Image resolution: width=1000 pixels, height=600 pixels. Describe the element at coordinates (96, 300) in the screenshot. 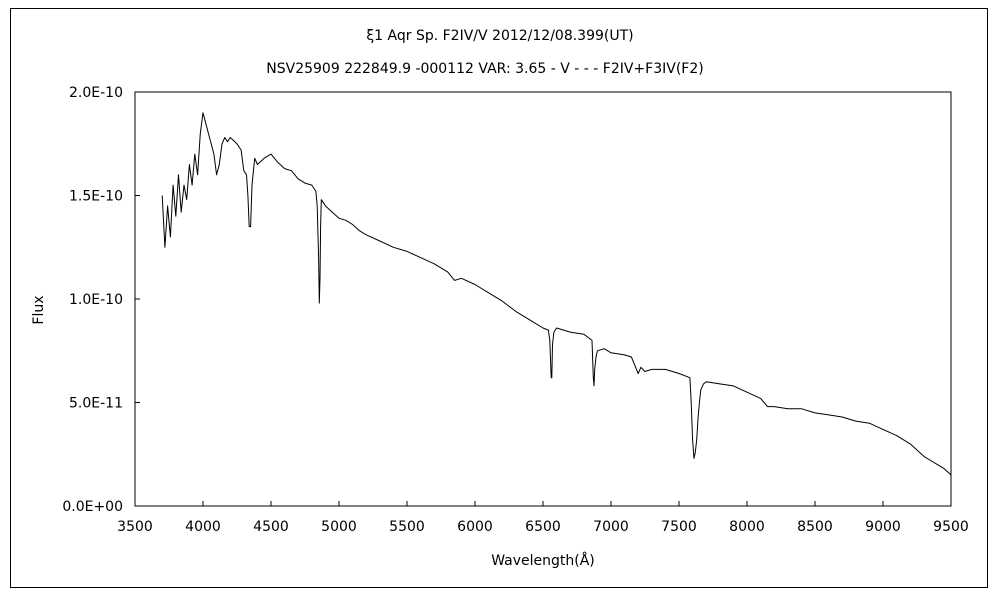

I see `y-tick-label: 1.0E-10` at that location.